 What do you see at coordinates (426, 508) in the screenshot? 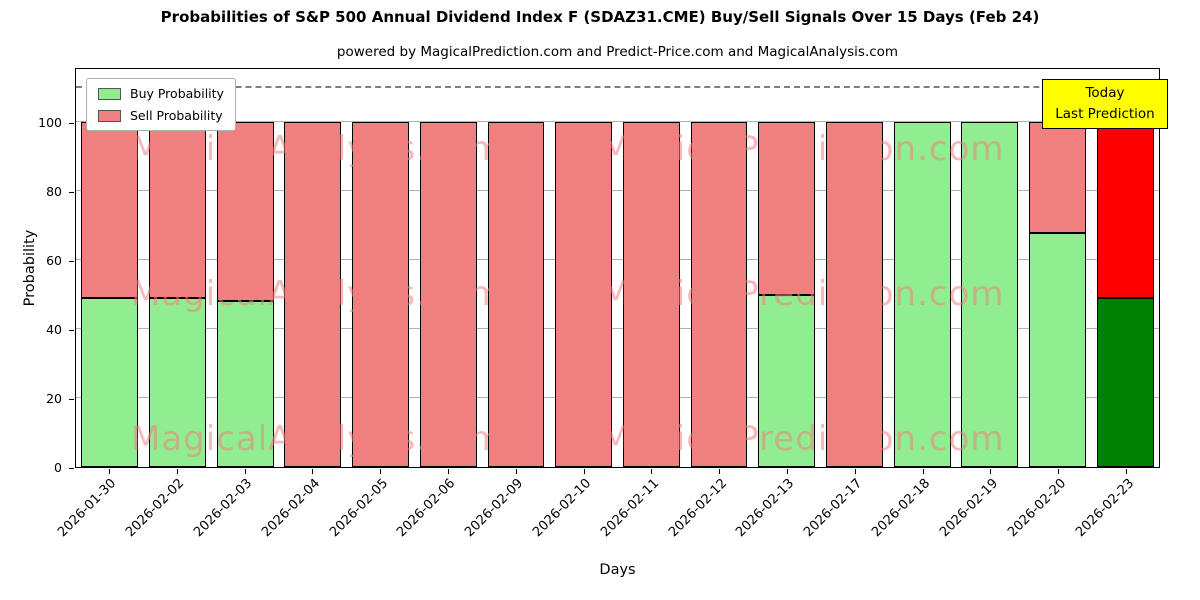
I see `x-tick-label-2026-02-06: 2026-02-06` at bounding box center [426, 508].